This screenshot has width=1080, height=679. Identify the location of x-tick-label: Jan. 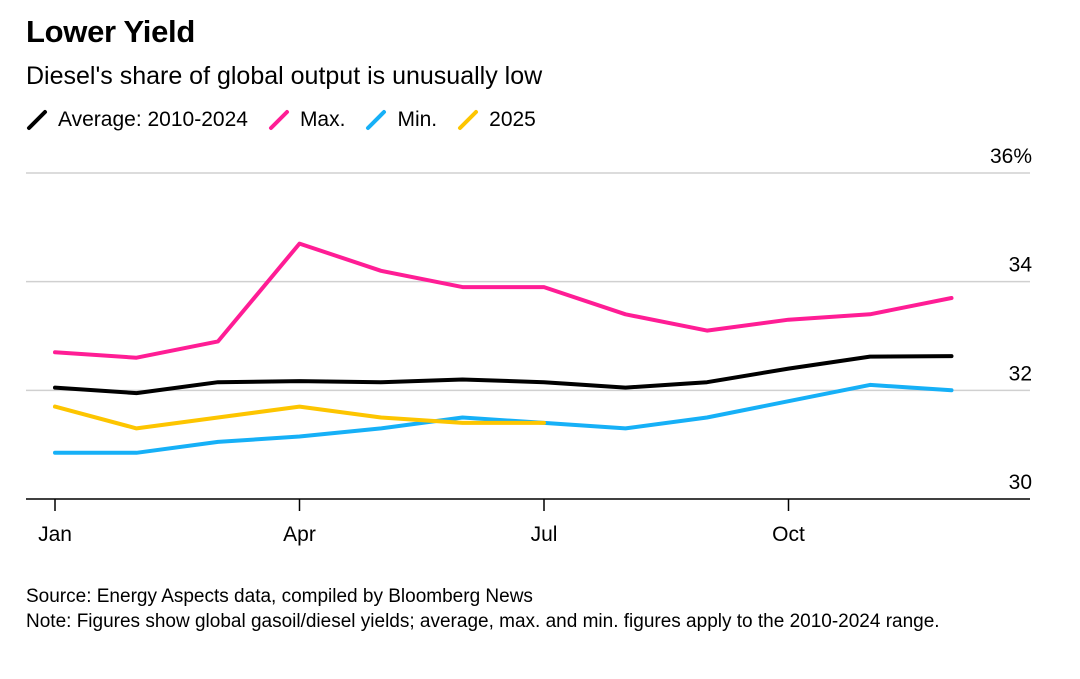
(55, 534).